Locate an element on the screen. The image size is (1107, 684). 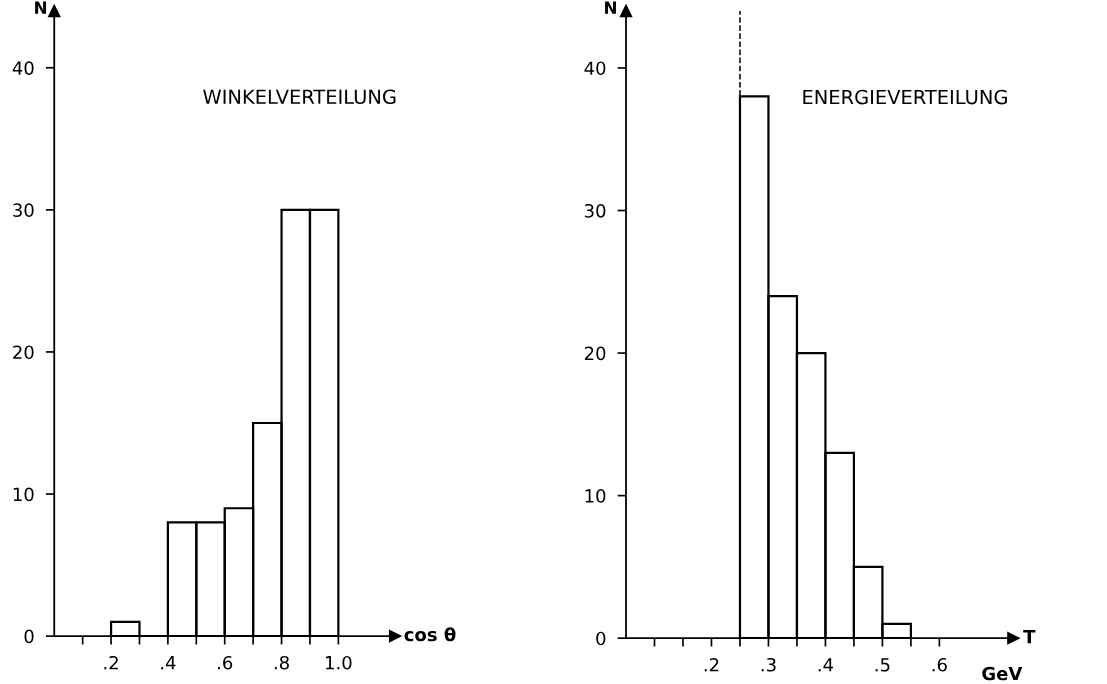
x-tick-label: 1.0 is located at coordinates (339, 662).